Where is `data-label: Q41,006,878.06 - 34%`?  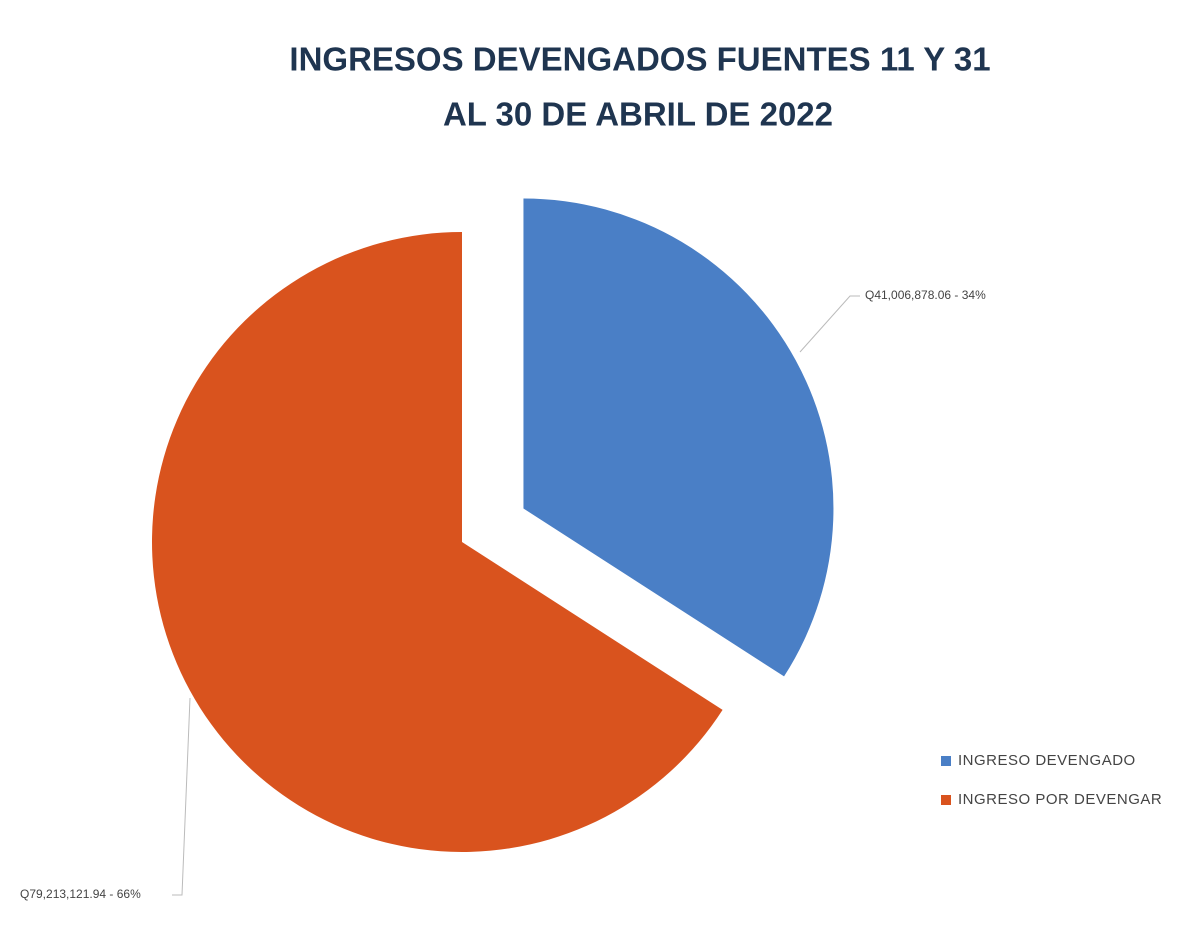 data-label: Q41,006,878.06 - 34% is located at coordinates (925, 295).